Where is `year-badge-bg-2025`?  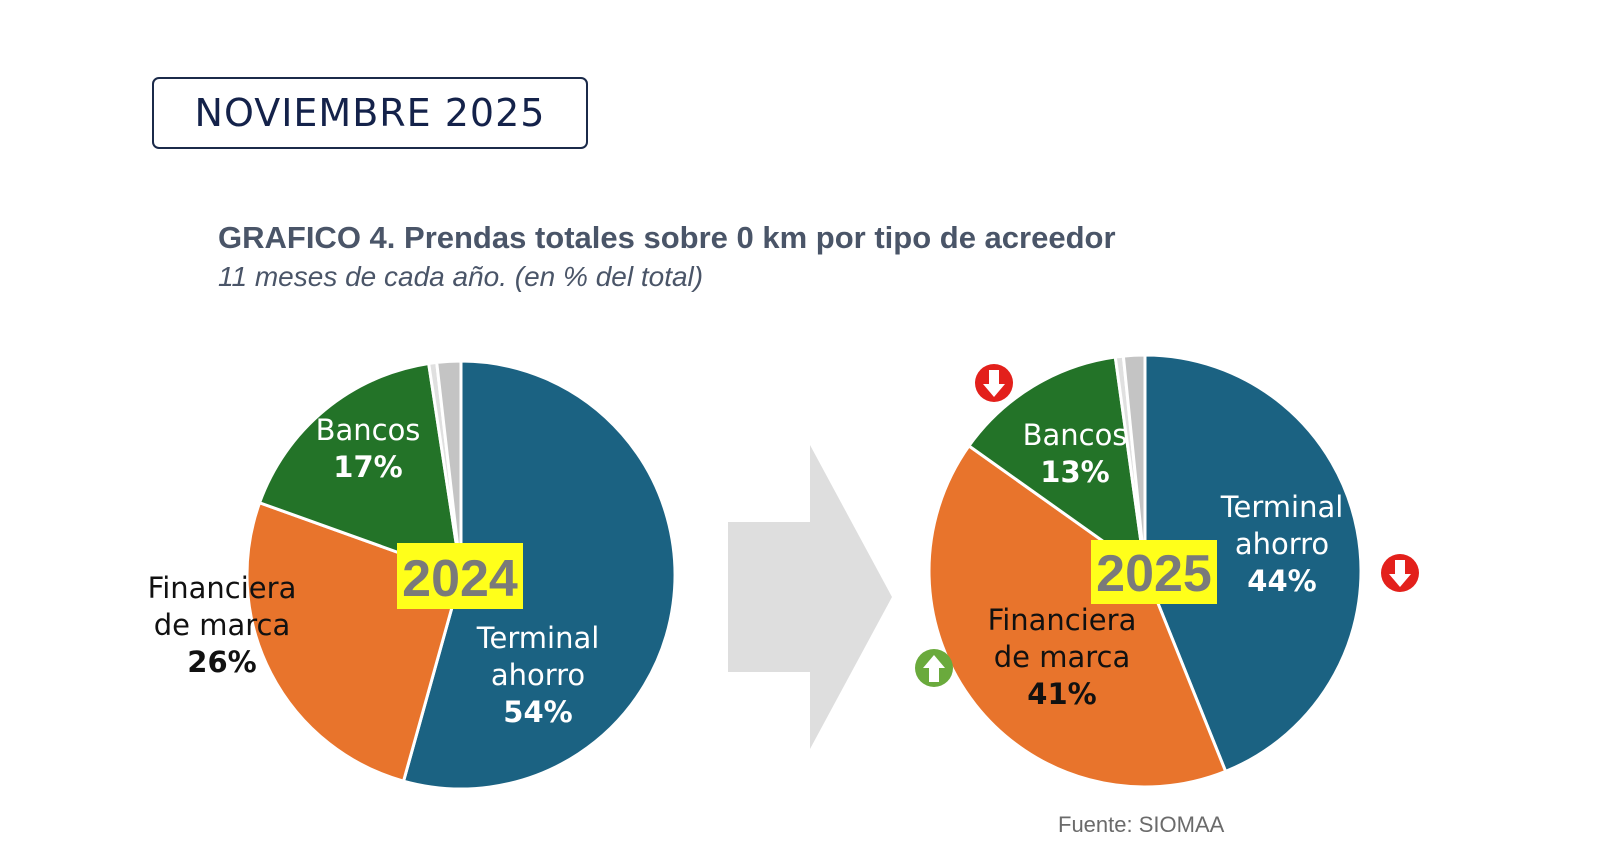
year-badge-bg-2025 is located at coordinates (1154, 572).